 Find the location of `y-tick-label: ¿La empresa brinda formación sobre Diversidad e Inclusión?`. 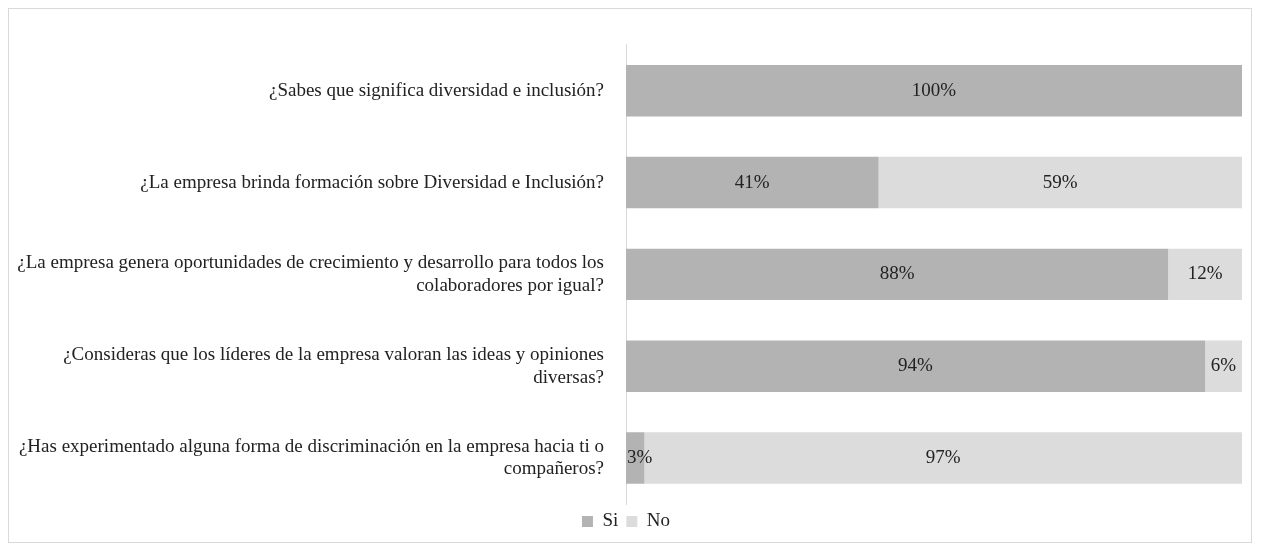

y-tick-label: ¿La empresa brinda formación sobre Diversidad e Inclusión? is located at coordinates (372, 181).